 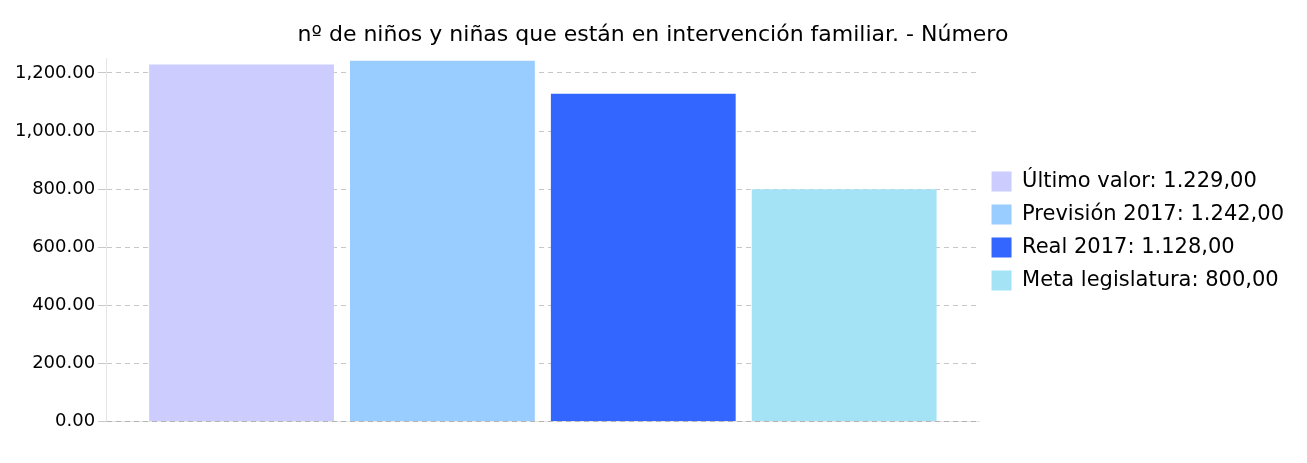 What do you see at coordinates (55, 129) in the screenshot?
I see `y-tick-label: 1,000.00` at bounding box center [55, 129].